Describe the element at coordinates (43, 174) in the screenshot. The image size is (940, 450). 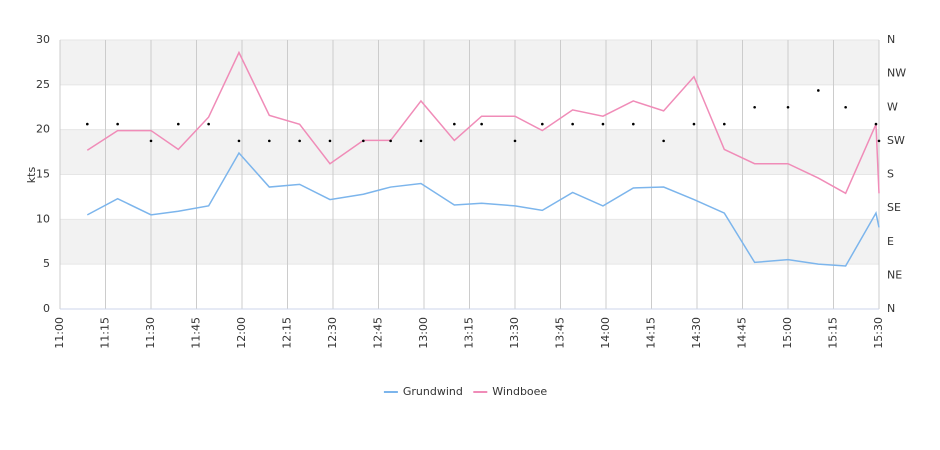
I see `y-tick-label: 15` at that location.